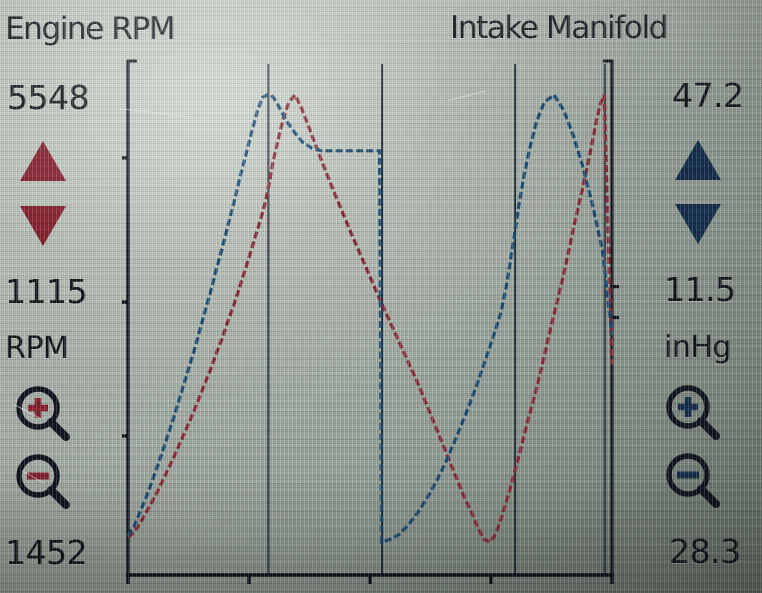 The image size is (762, 593). Describe the element at coordinates (697, 347) in the screenshot. I see `intake-manifold-unit-label: inHg` at that location.